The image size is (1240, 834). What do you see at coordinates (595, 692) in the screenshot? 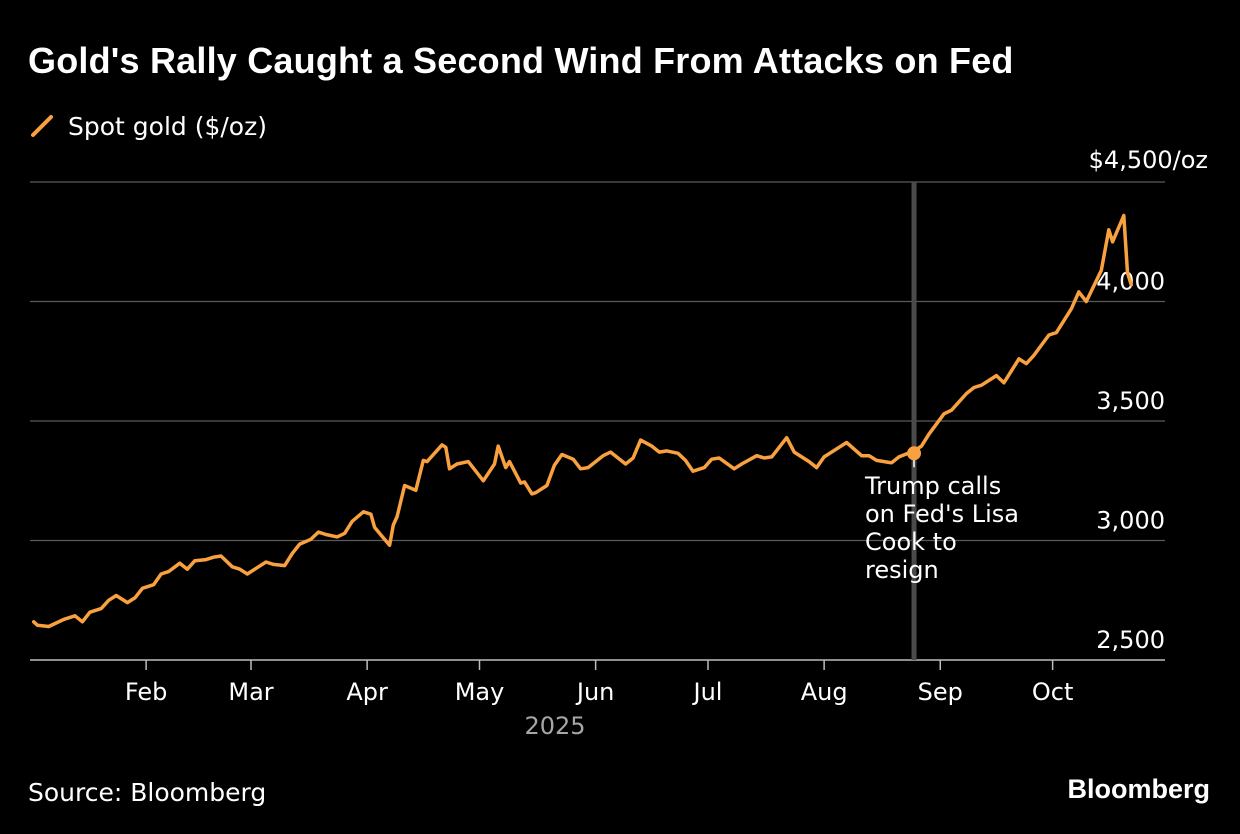
I see `x-tick-label: Jun` at bounding box center [595, 692].